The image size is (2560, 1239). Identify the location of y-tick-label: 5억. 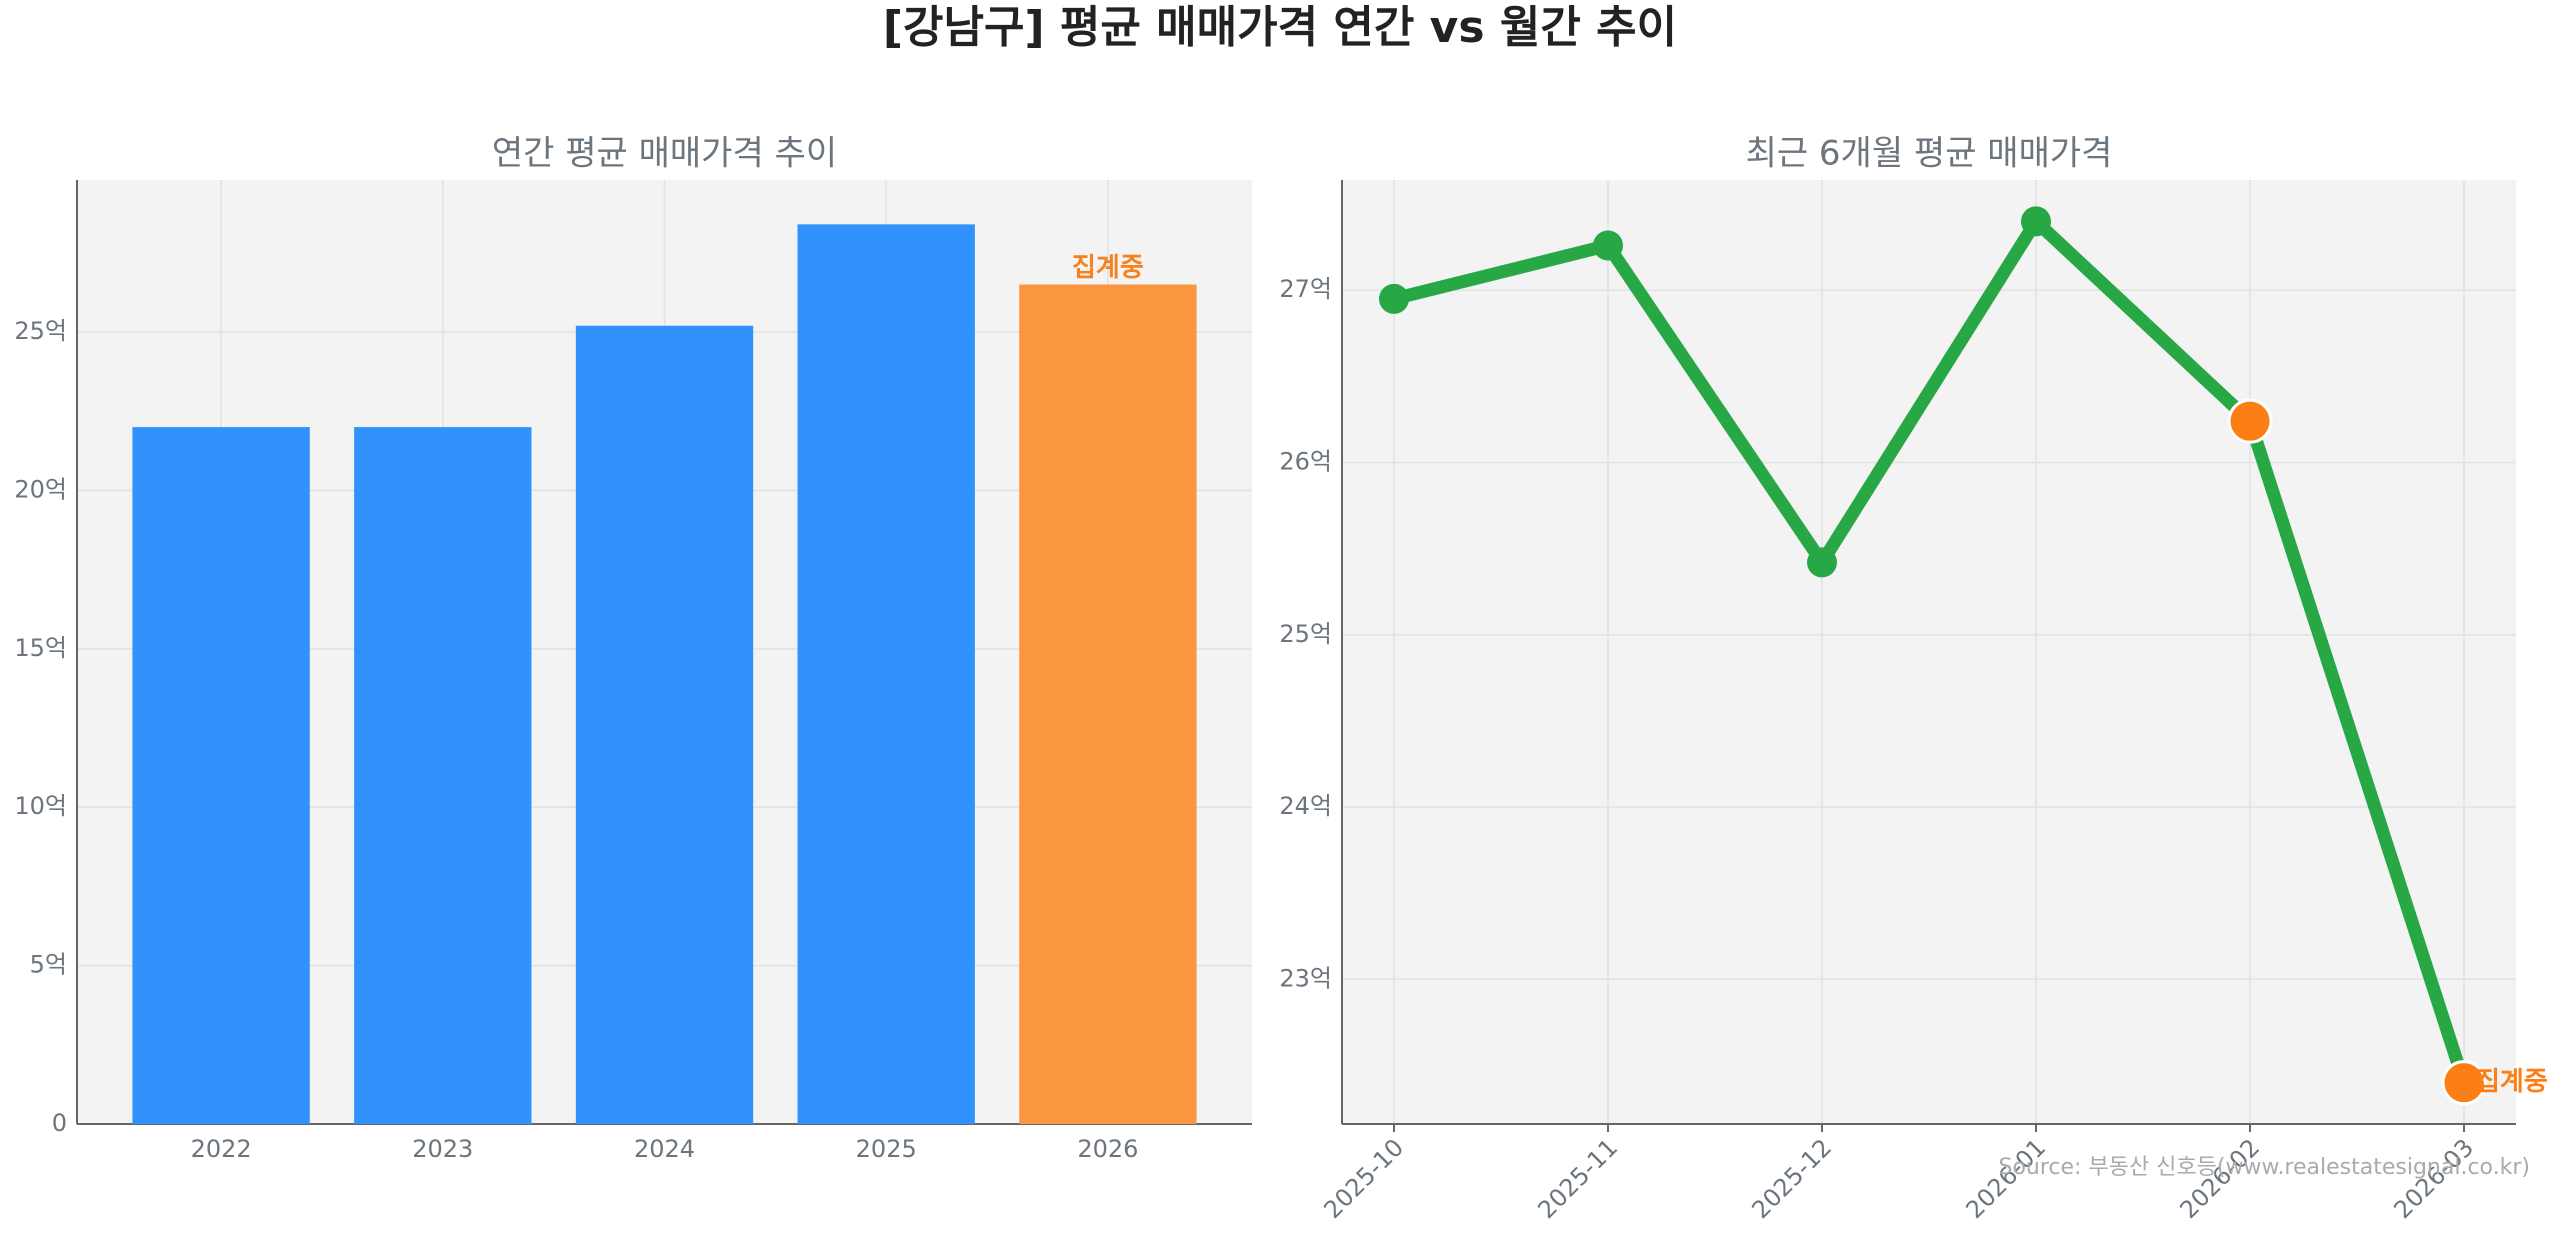
(48, 965).